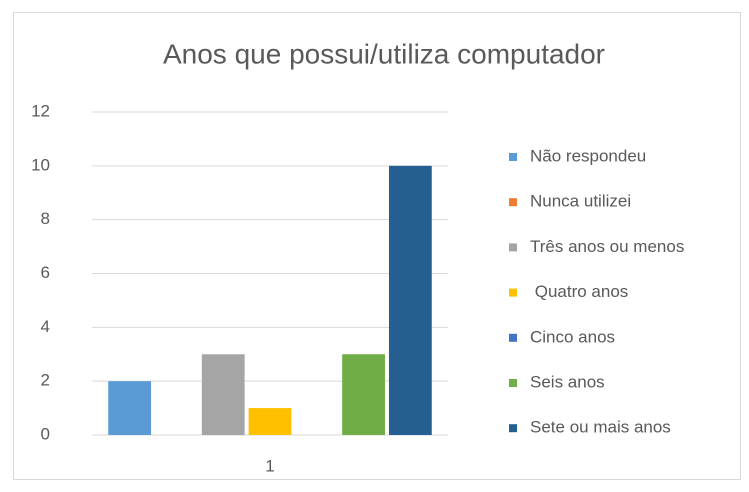  Describe the element at coordinates (588, 155) in the screenshot. I see `legend-label: Não respondeu` at that location.